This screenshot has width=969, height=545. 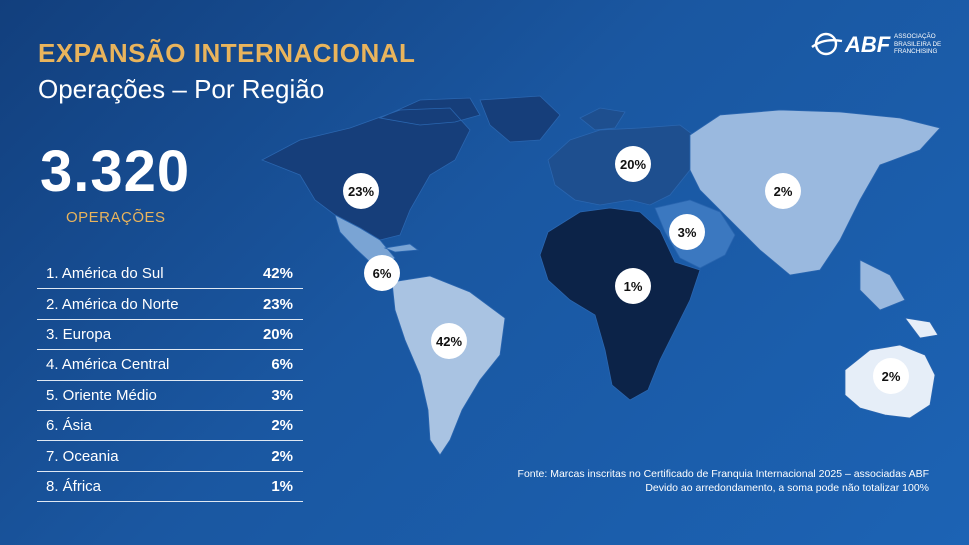 What do you see at coordinates (74, 486) in the screenshot?
I see `region-label: 8. África` at bounding box center [74, 486].